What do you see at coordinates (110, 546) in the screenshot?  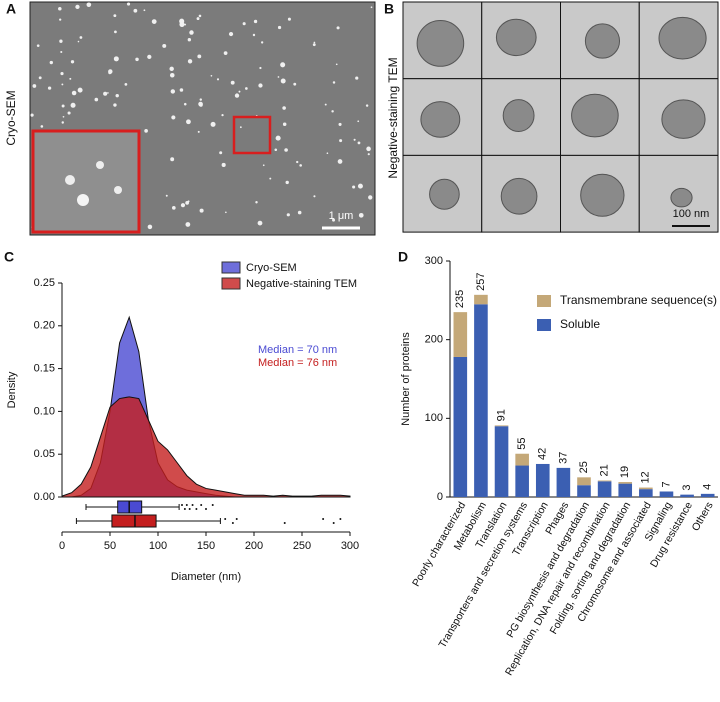 I see `x-tick-label: 50` at bounding box center [110, 546].